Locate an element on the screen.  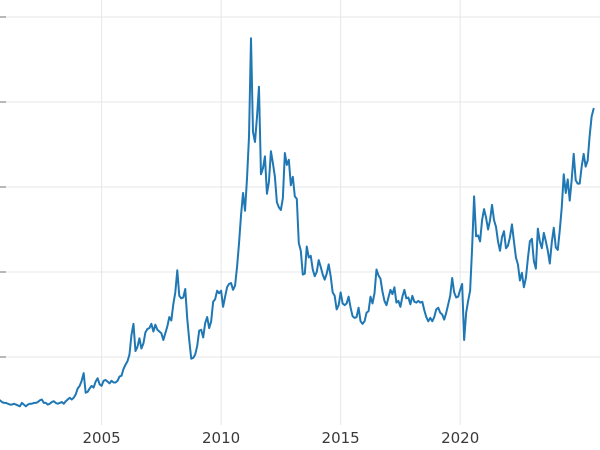
x-tick-label: 2015 is located at coordinates (341, 438).